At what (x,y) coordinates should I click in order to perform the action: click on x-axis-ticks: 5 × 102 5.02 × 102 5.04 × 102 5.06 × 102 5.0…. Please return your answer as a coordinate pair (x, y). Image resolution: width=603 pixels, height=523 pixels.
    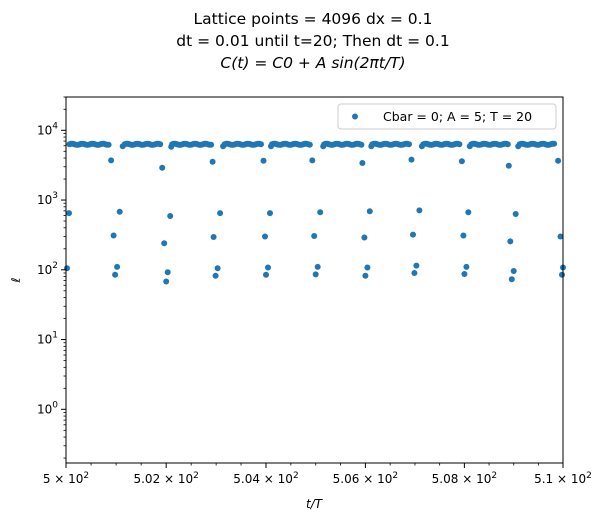
    Looking at the image, I should click on (317, 474).